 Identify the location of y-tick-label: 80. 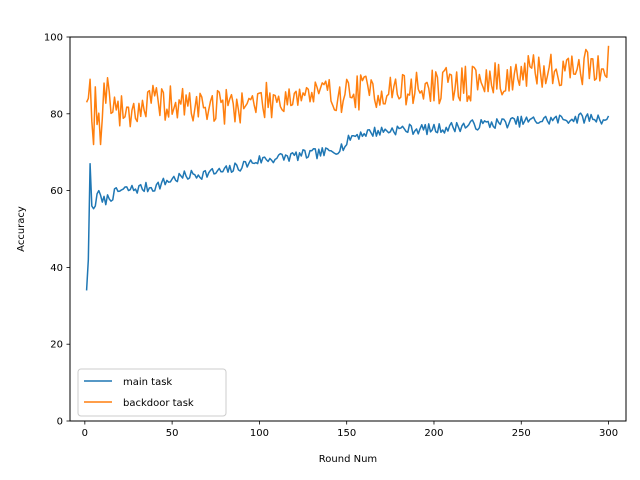
(56, 114).